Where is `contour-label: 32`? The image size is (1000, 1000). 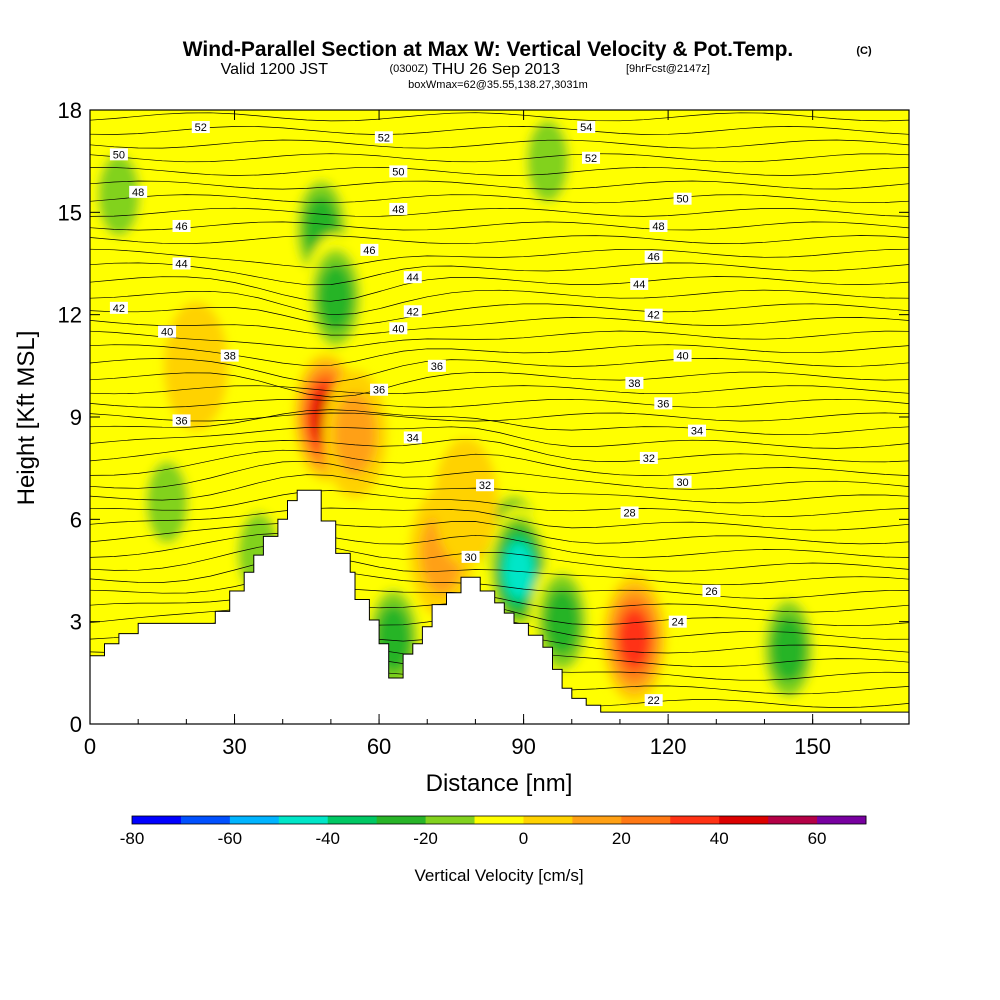
contour-label: 32 is located at coordinates (648, 458).